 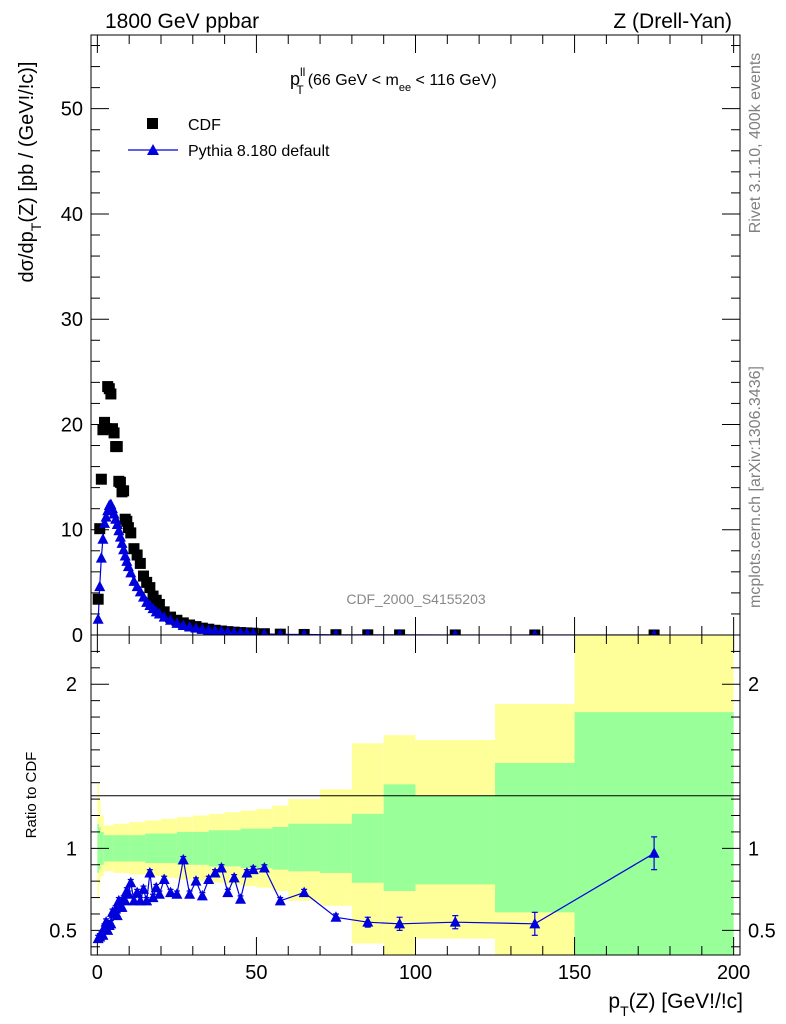 What do you see at coordinates (72, 531) in the screenshot?
I see `y-tick-label: 10` at bounding box center [72, 531].